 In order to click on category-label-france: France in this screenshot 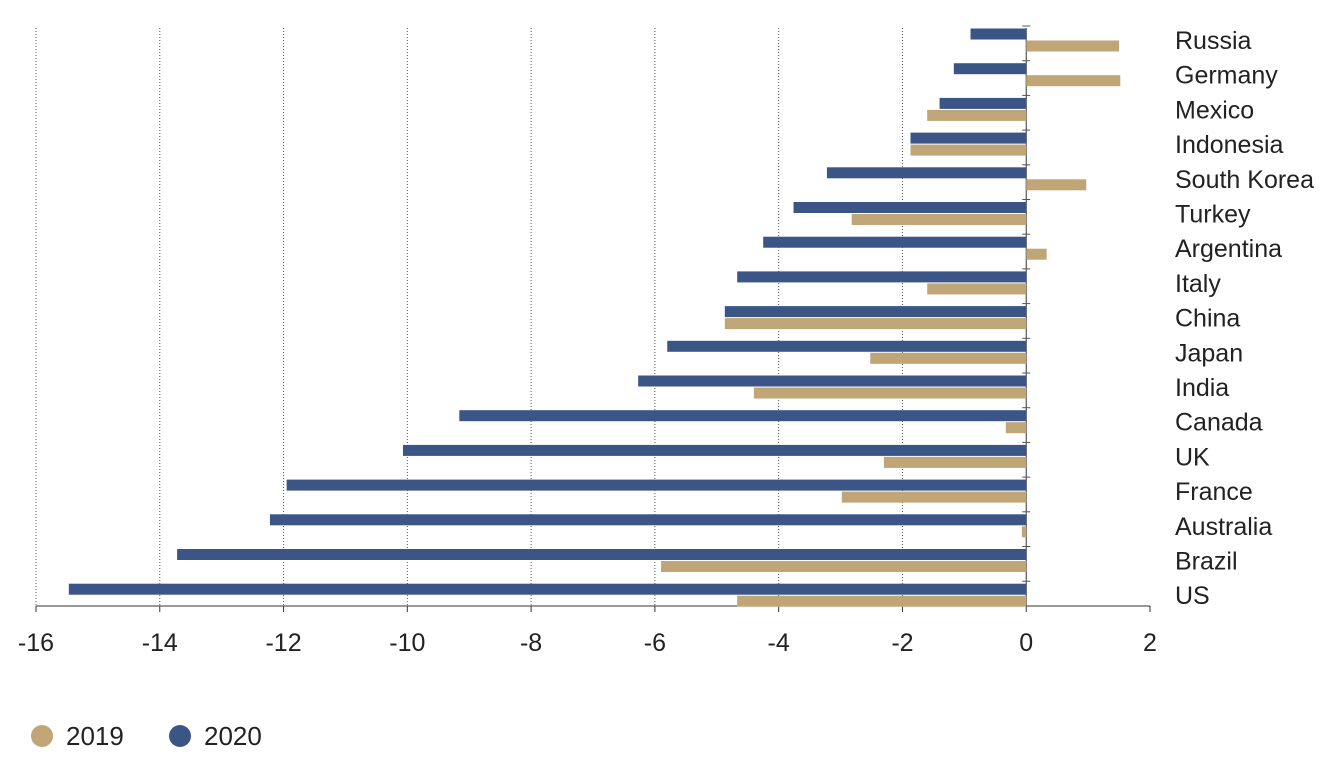, I will do `click(1214, 492)`.